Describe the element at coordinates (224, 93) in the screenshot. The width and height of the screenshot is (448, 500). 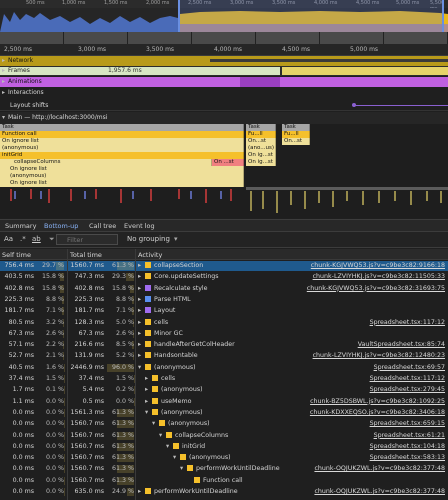
I see `interactions-track: ▸ Interactions` at that location.